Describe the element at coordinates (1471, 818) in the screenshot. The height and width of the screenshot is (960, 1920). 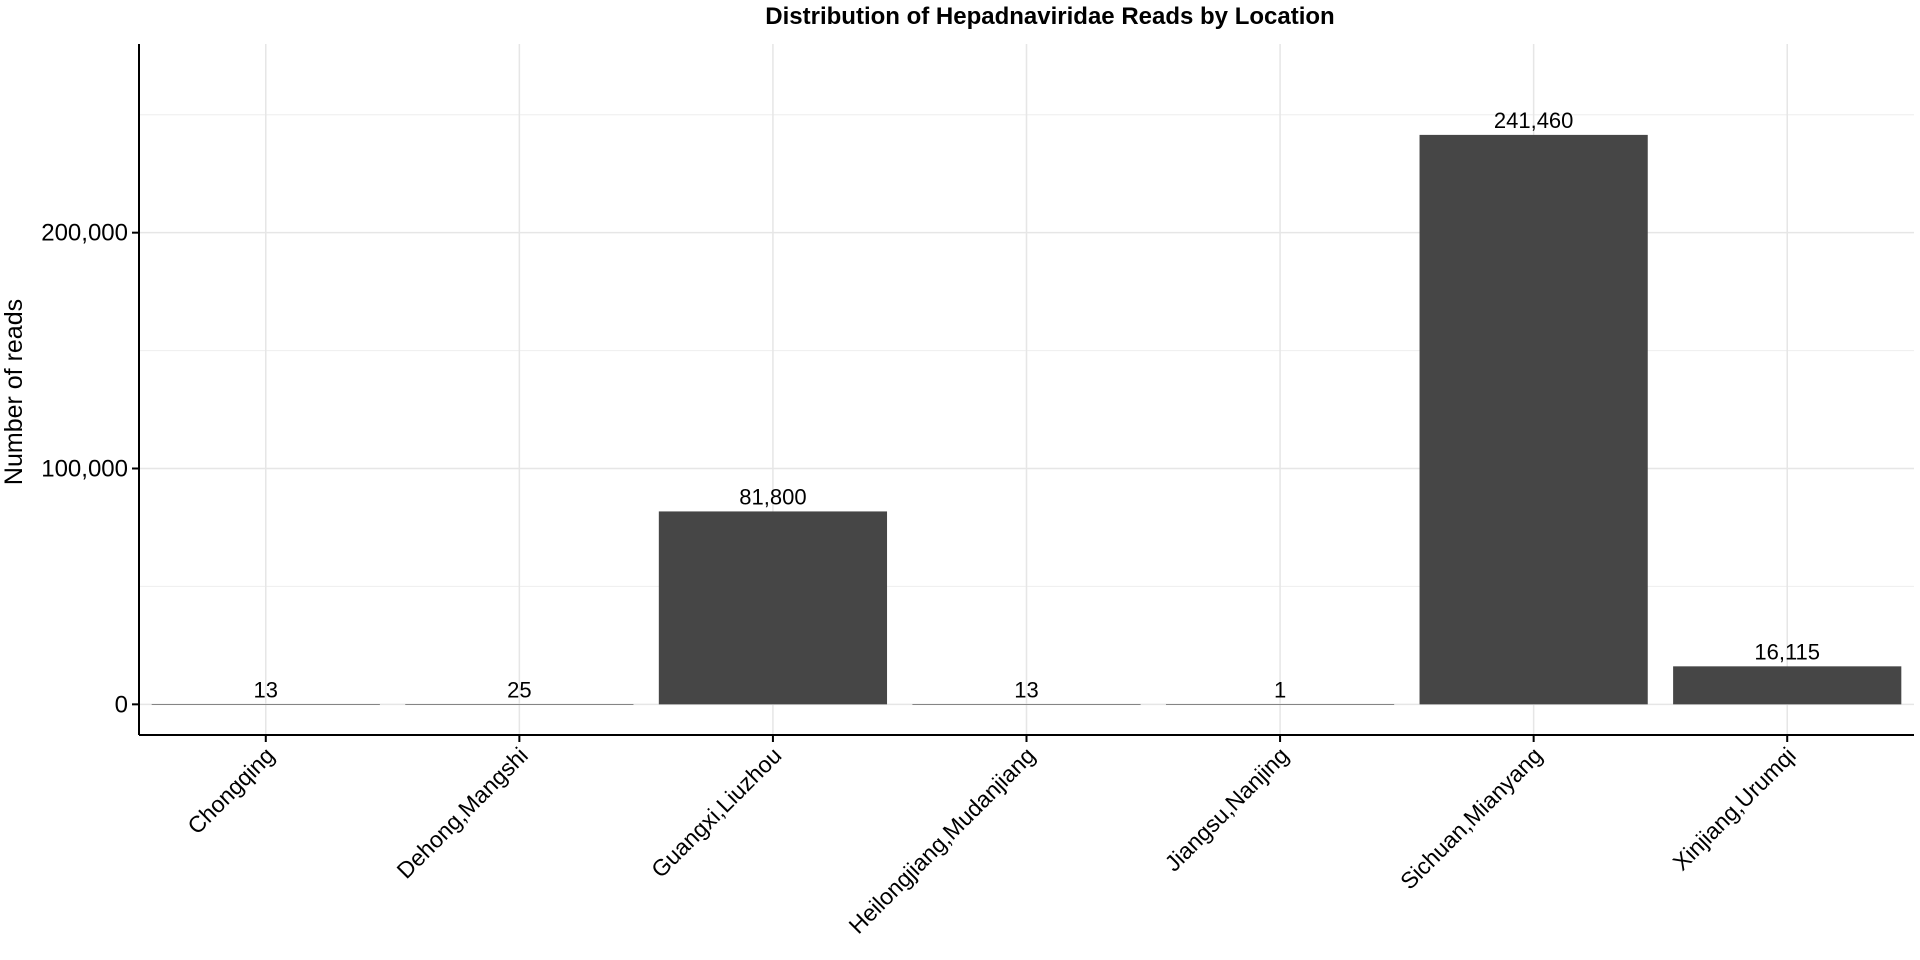
I see `x-tick-label: Sichuan,Mianyang` at that location.